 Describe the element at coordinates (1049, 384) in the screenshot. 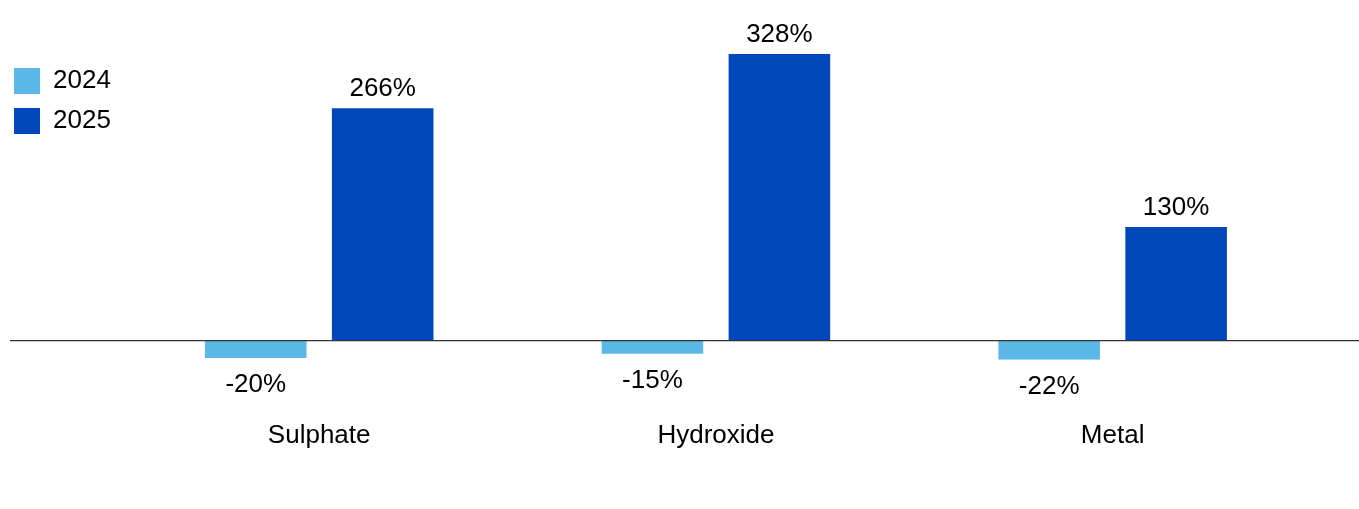

I see `data-label: -22%` at that location.